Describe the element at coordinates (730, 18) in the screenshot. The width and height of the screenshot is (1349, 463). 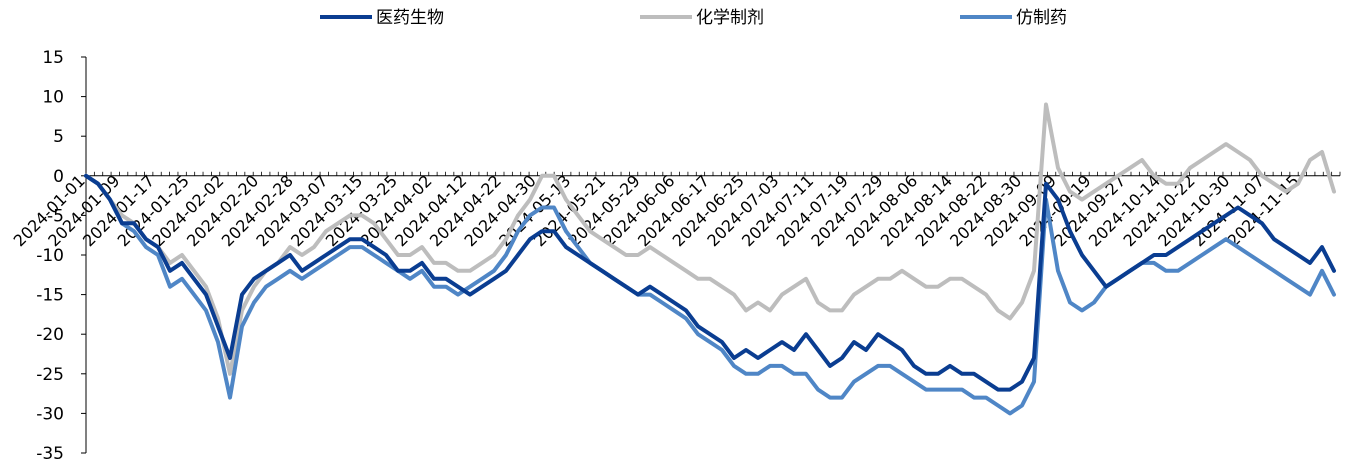
I see `legend-label: 化学制剂` at that location.